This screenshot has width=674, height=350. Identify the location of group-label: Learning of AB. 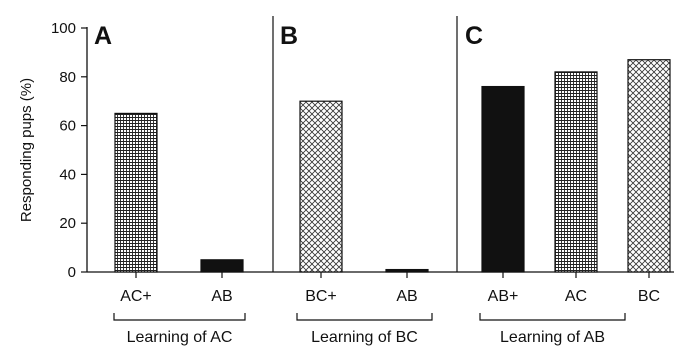
(552, 337).